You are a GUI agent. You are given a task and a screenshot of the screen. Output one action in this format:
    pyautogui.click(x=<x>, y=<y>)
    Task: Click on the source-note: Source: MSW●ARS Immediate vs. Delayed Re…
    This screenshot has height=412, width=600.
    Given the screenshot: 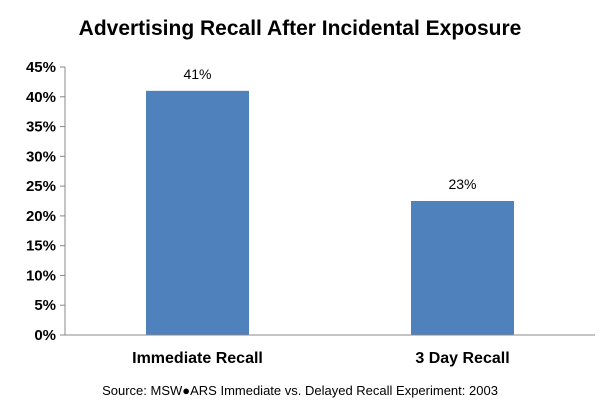 What is the action you would take?
    pyautogui.click(x=300, y=390)
    